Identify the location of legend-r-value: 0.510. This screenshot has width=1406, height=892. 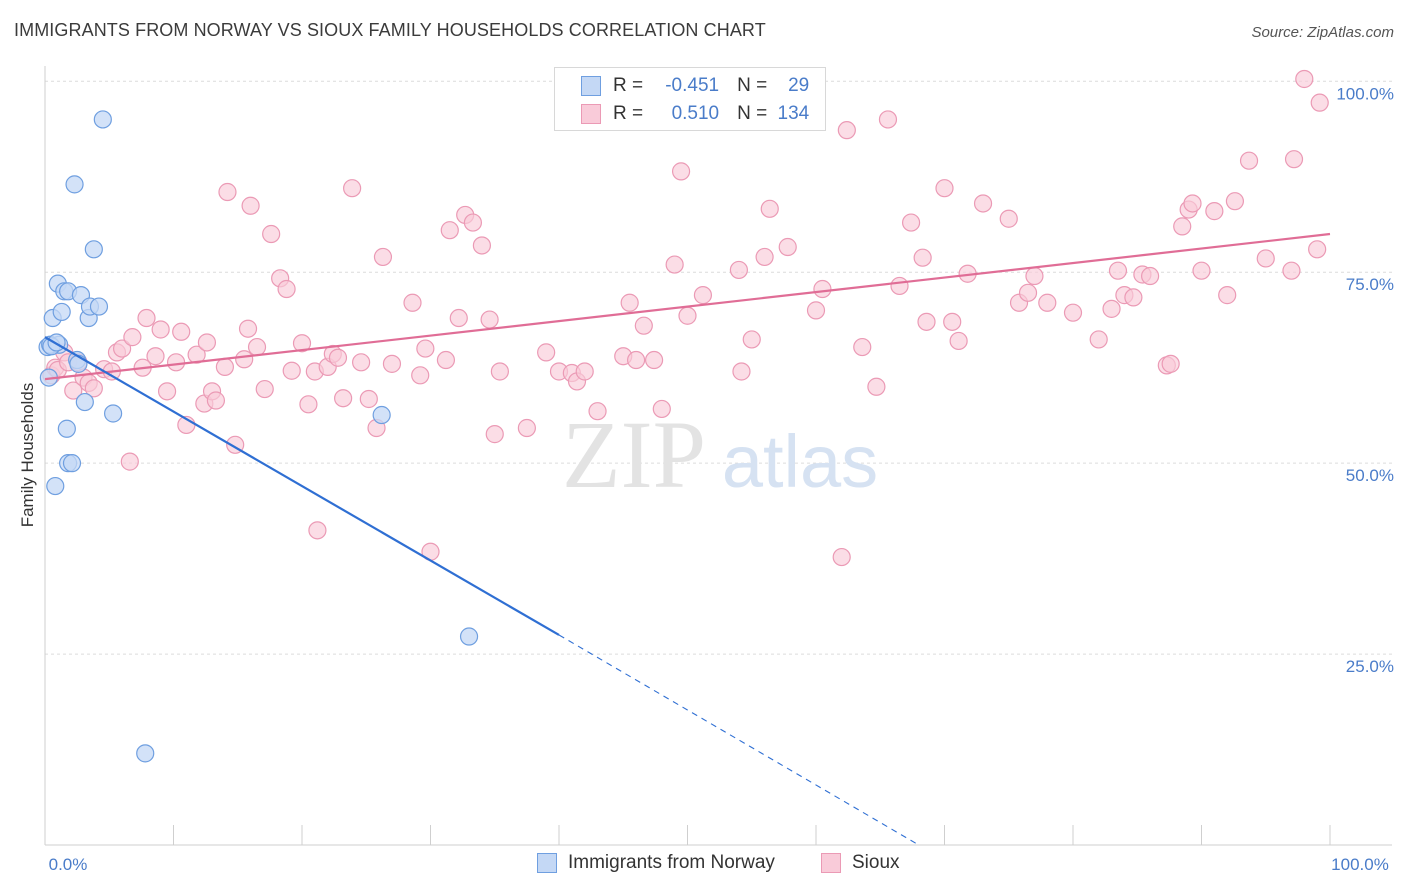
(695, 113).